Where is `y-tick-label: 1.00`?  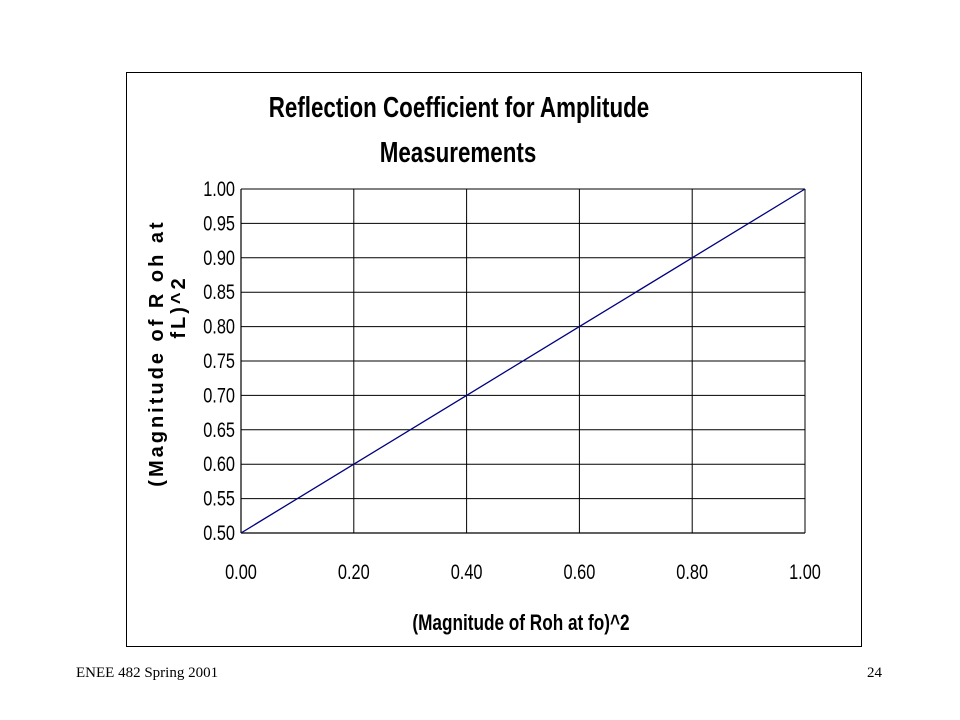
y-tick-label: 1.00 is located at coordinates (219, 190).